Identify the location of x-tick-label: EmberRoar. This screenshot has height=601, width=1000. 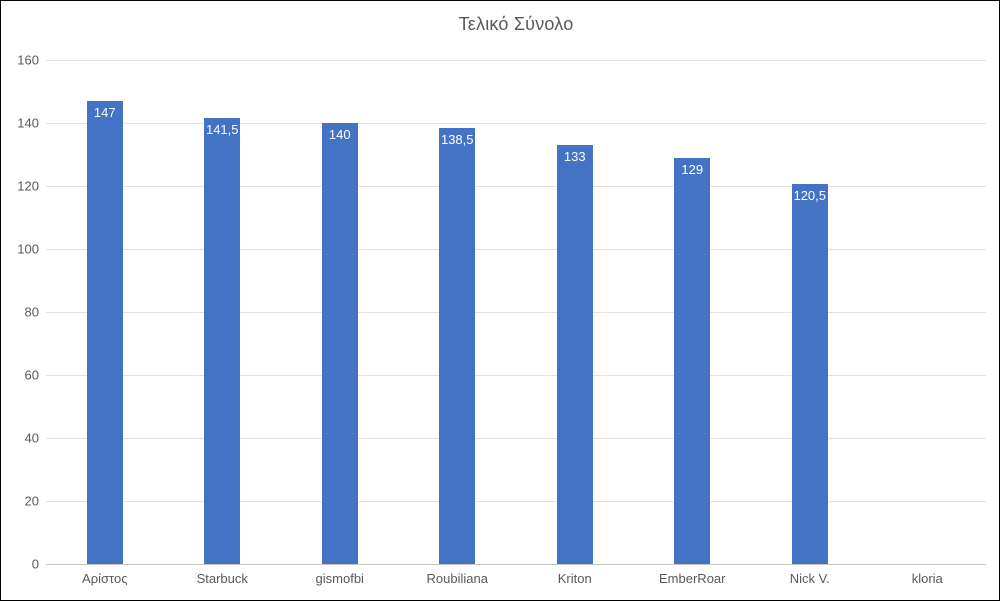
(692, 578).